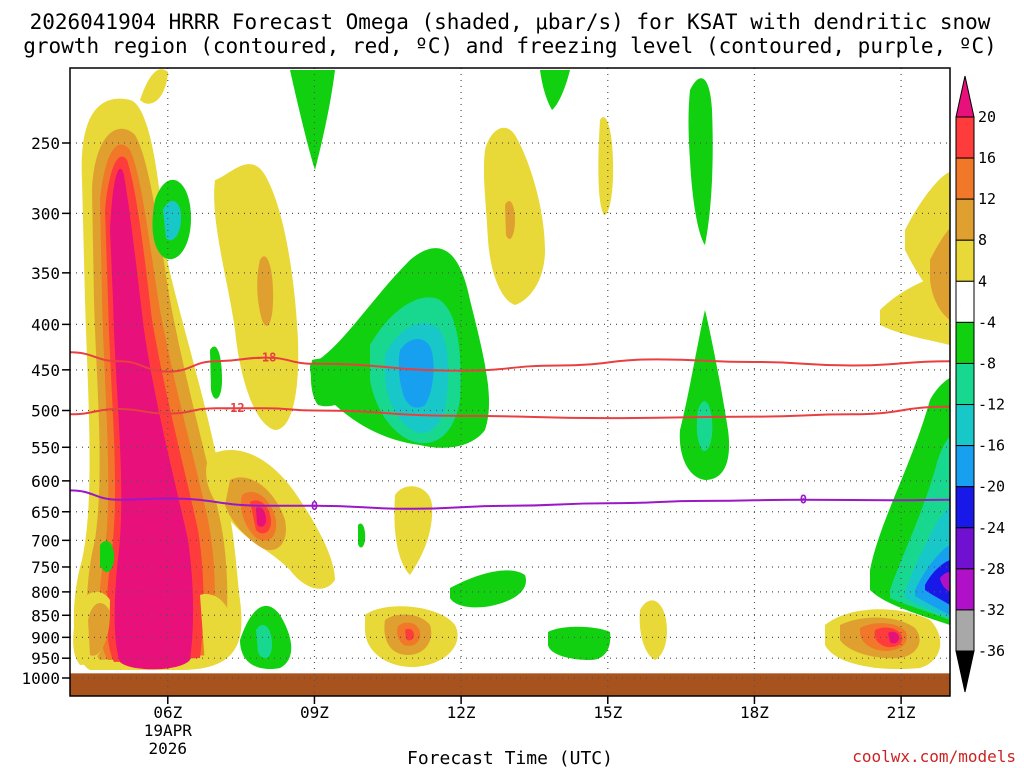 The height and width of the screenshot is (768, 1024). What do you see at coordinates (45, 658) in the screenshot?
I see `y-tick-label: 950` at bounding box center [45, 658].